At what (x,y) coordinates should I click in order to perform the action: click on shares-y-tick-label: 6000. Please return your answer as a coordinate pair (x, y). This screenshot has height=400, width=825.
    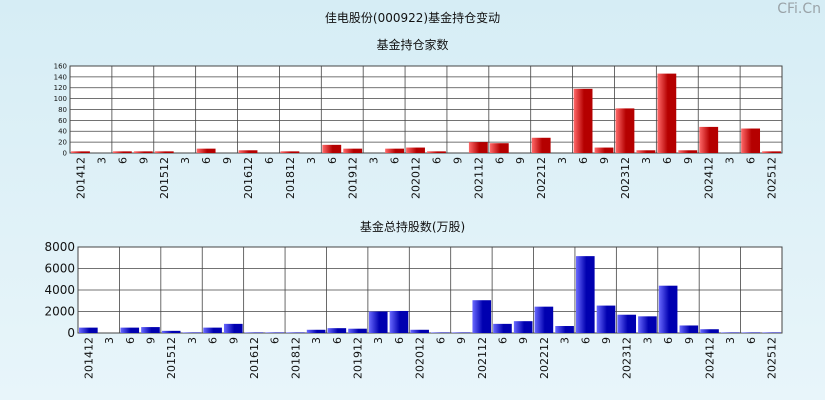
    Looking at the image, I should click on (59, 269).